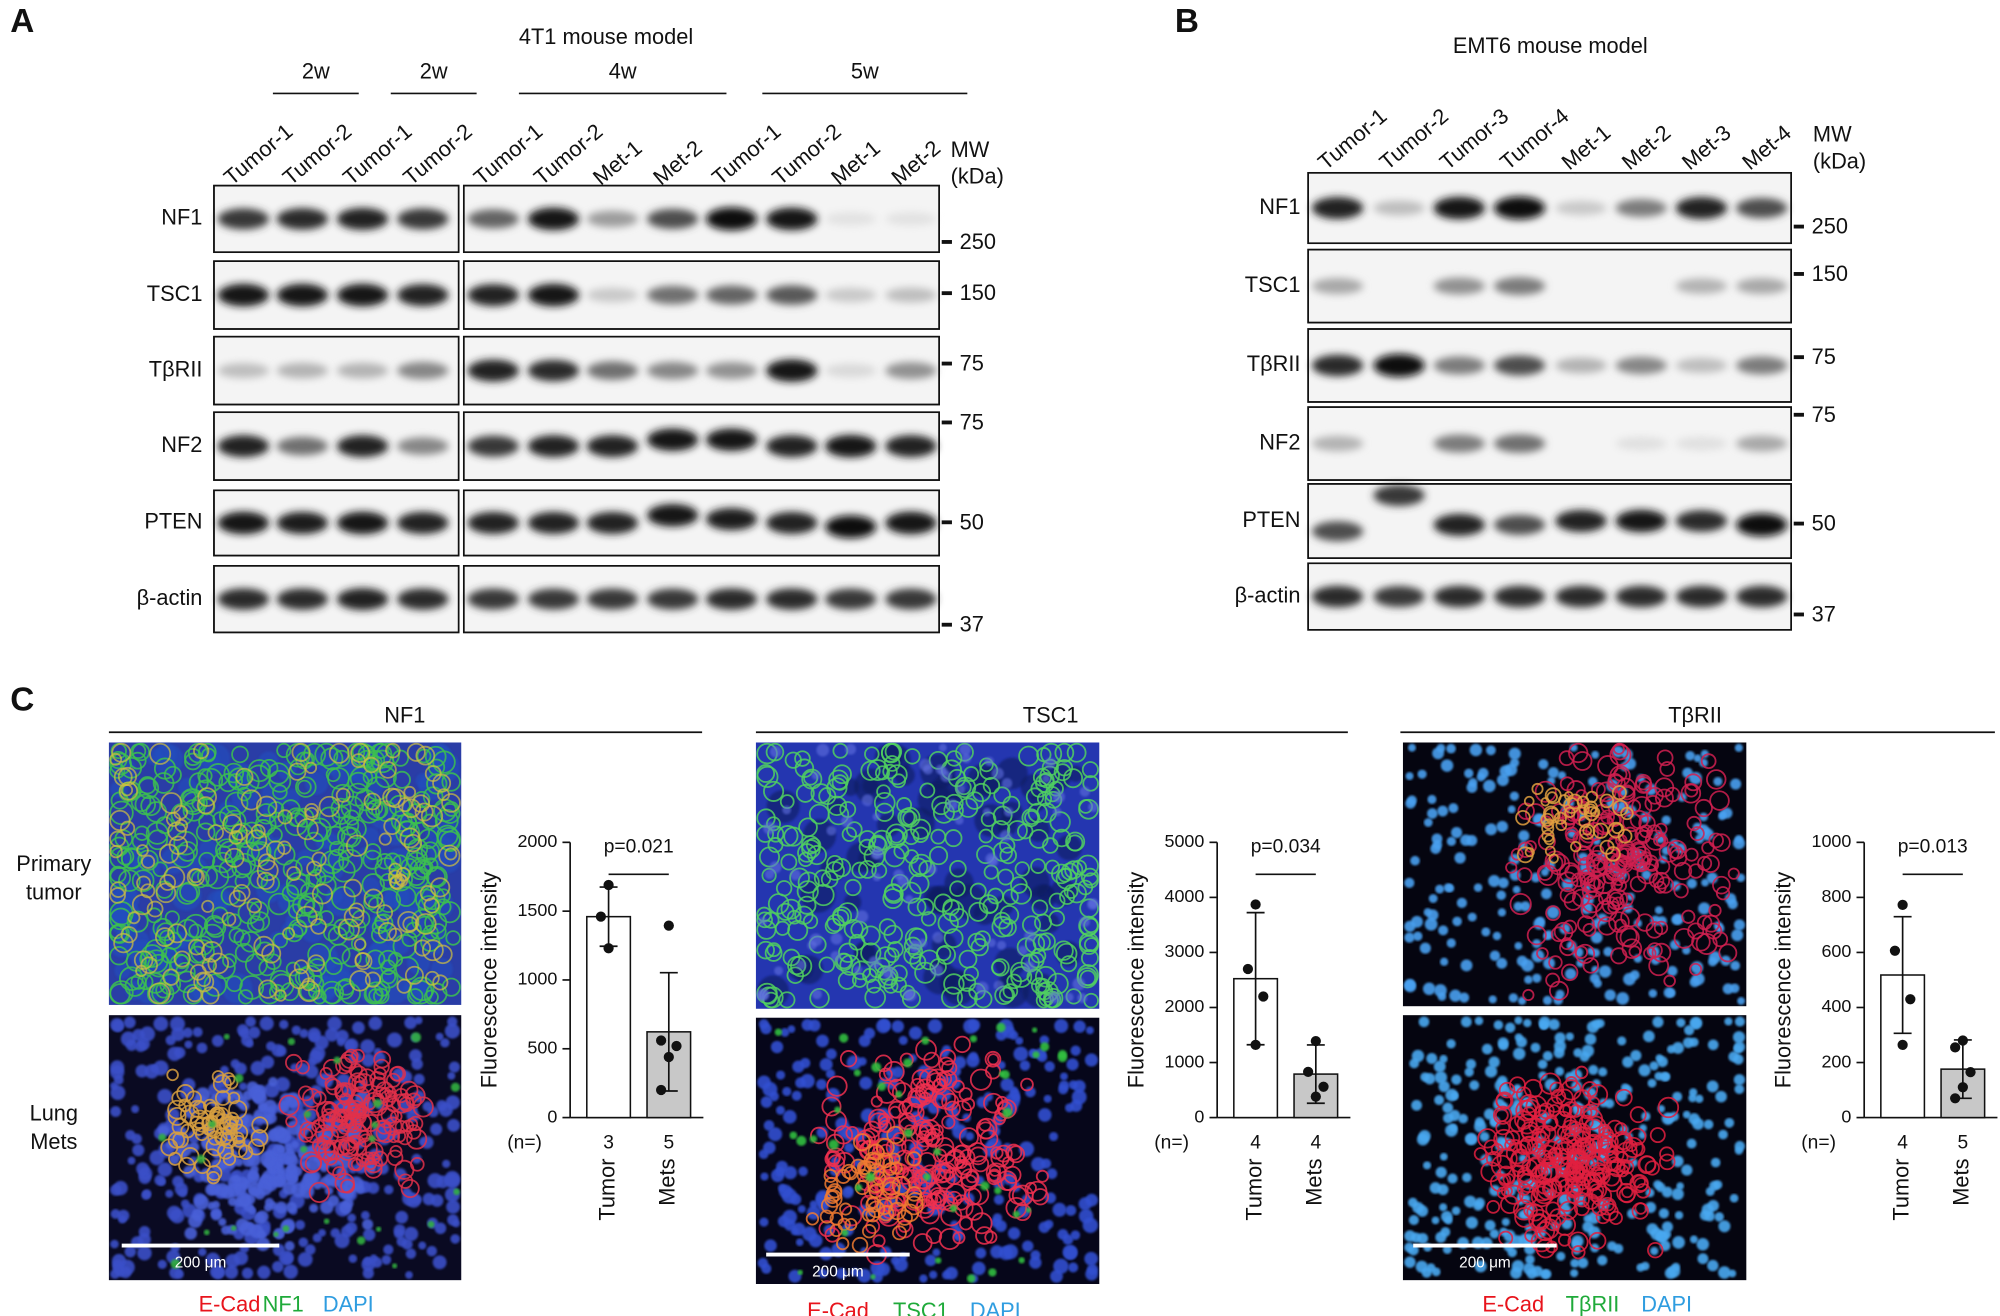  What do you see at coordinates (54, 891) in the screenshot?
I see `row-label: tumor` at bounding box center [54, 891].